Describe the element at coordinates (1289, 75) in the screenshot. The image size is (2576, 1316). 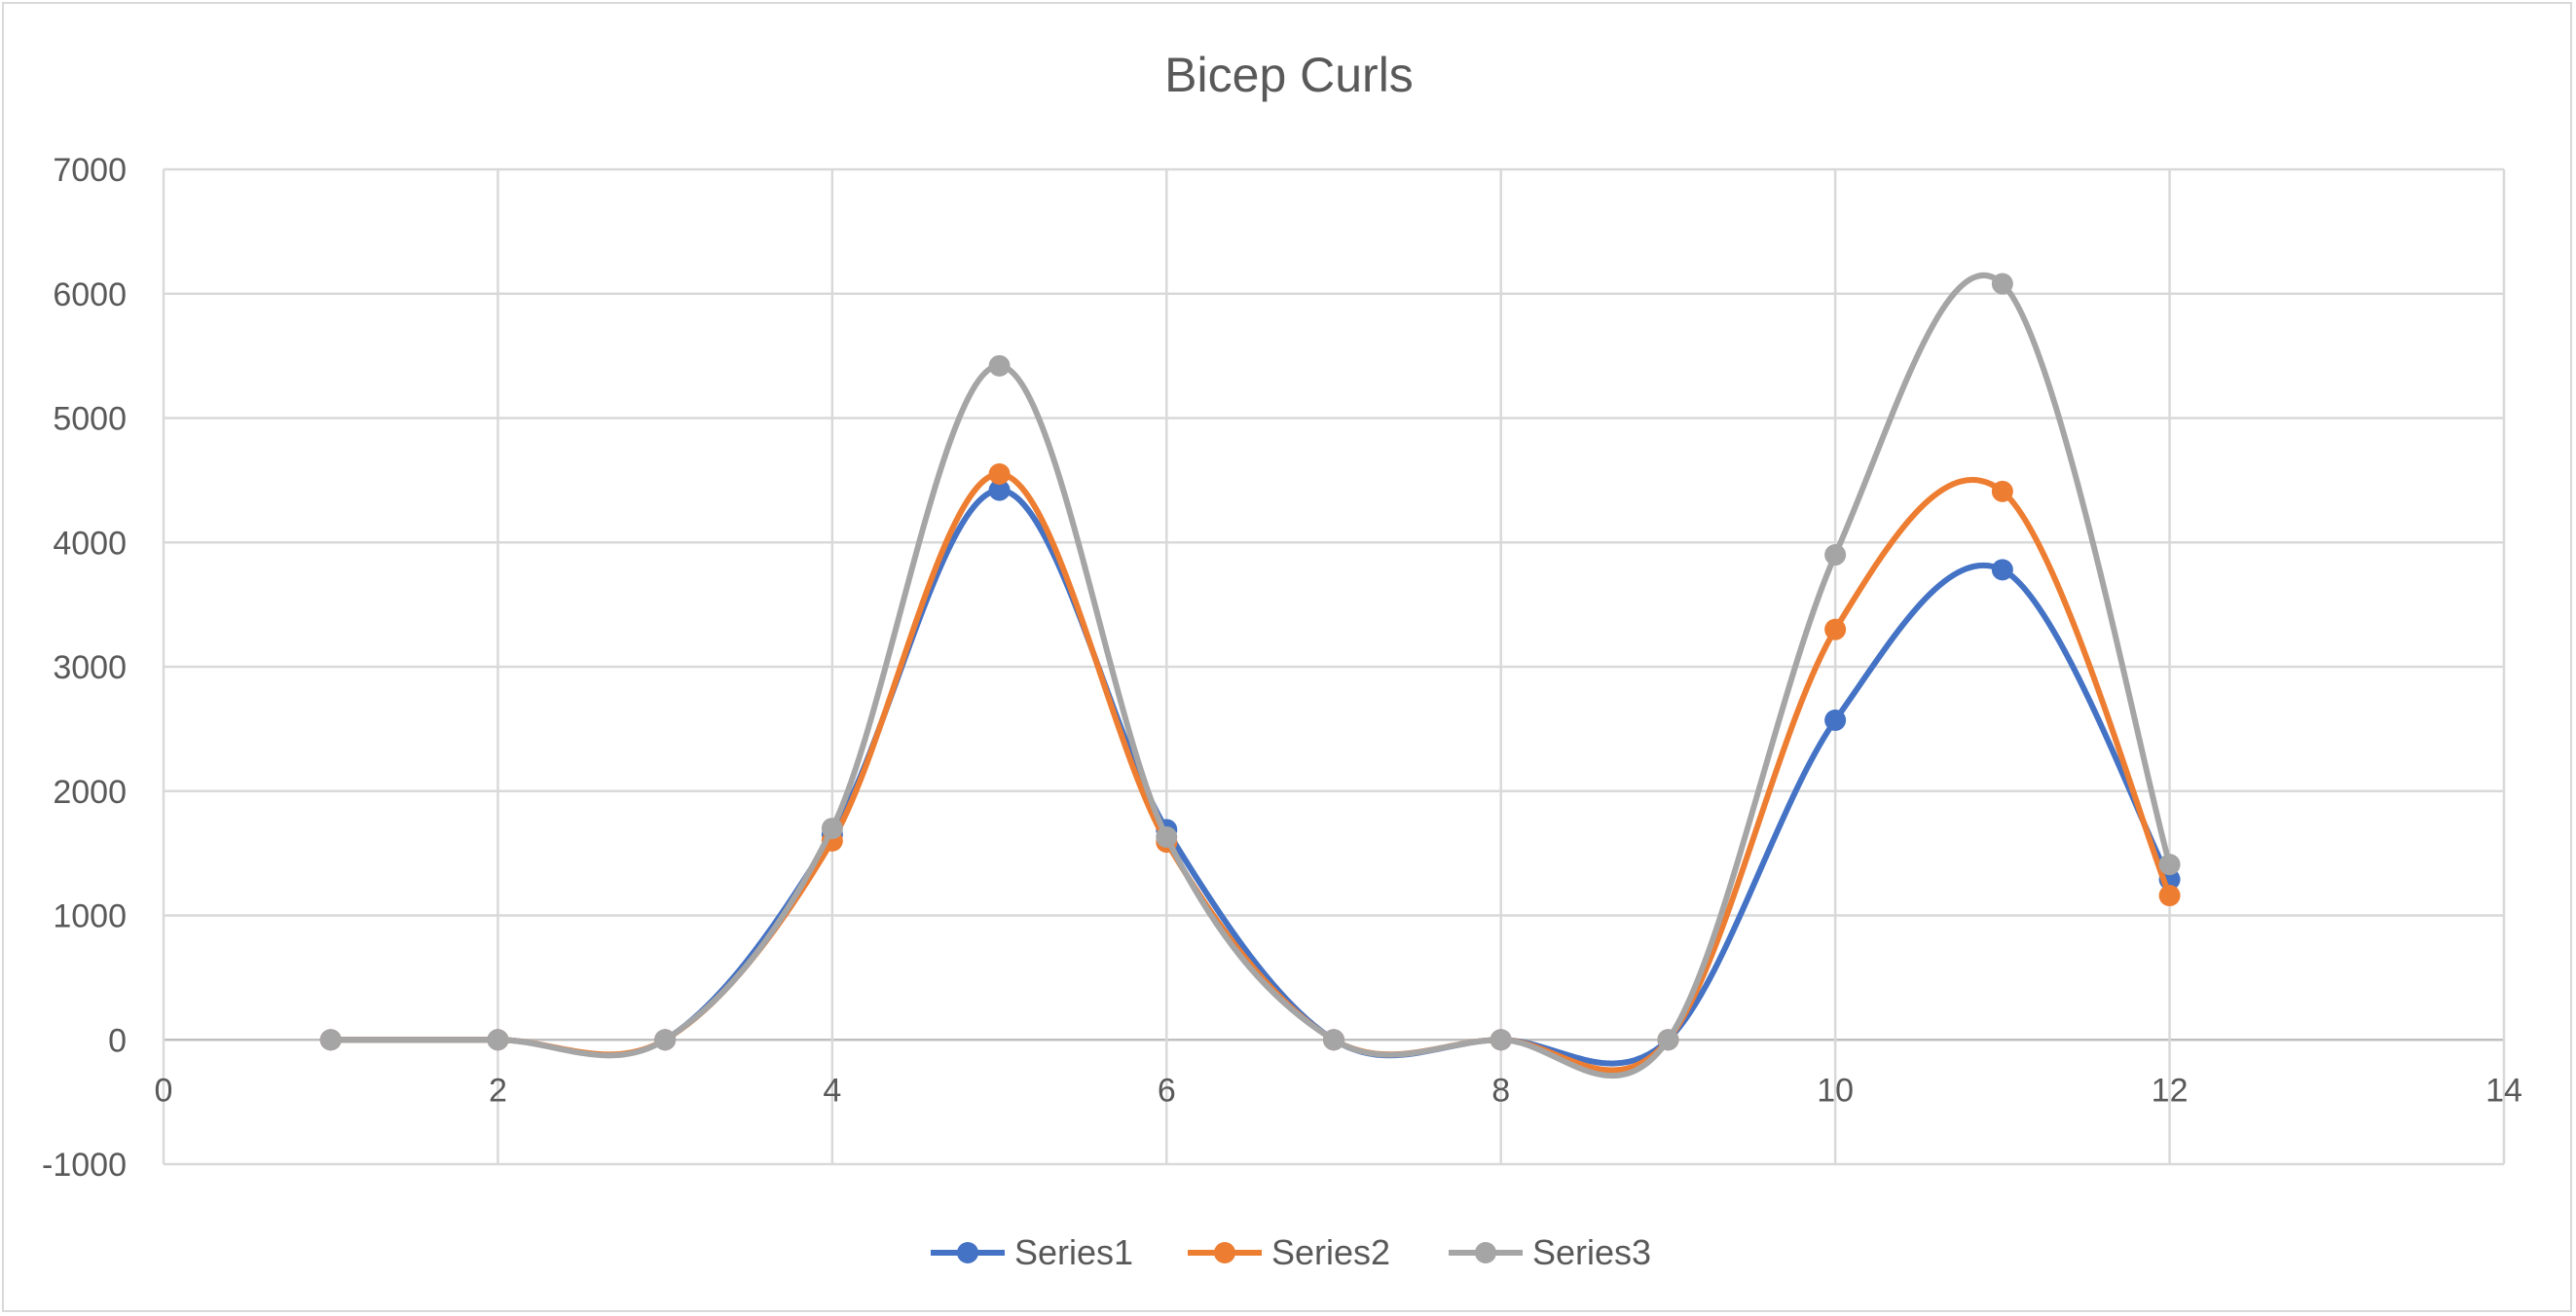
I see `chart-title: Bicep Curls` at that location.